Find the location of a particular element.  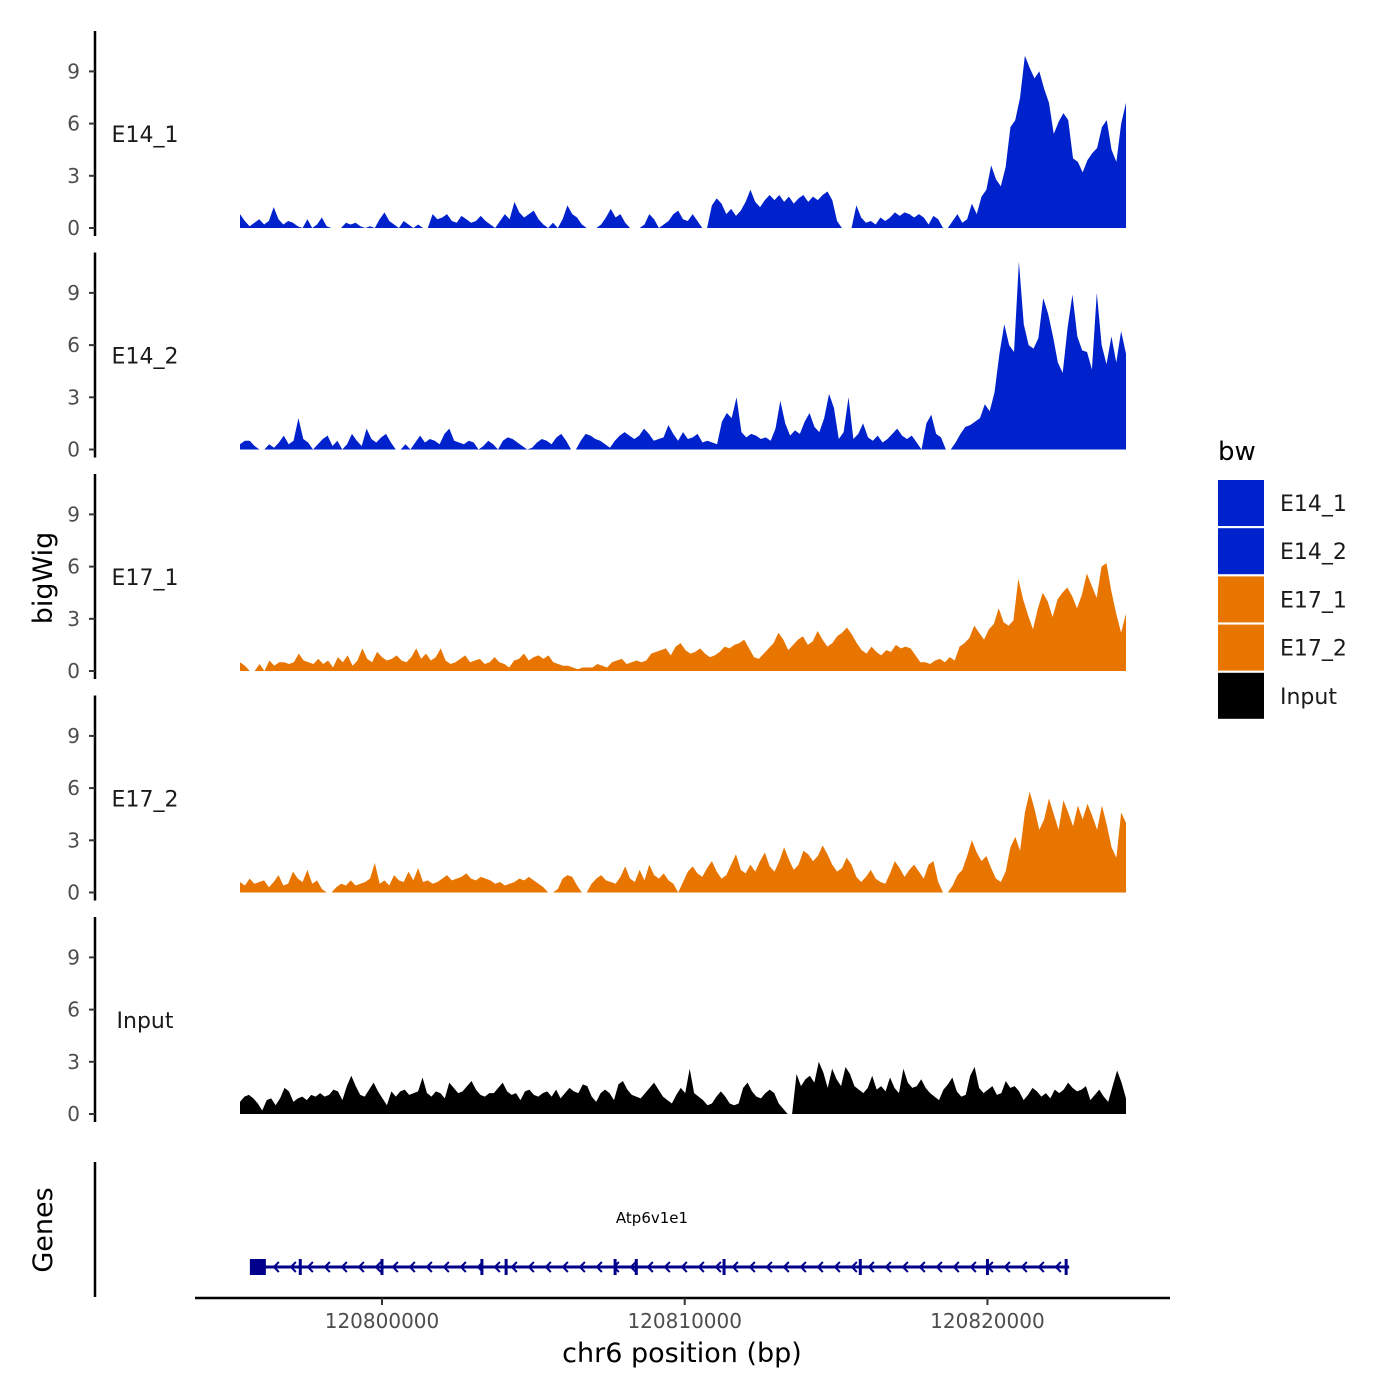

track-E14_1: 0 3 6 9 E14_1 is located at coordinates (596, 135).